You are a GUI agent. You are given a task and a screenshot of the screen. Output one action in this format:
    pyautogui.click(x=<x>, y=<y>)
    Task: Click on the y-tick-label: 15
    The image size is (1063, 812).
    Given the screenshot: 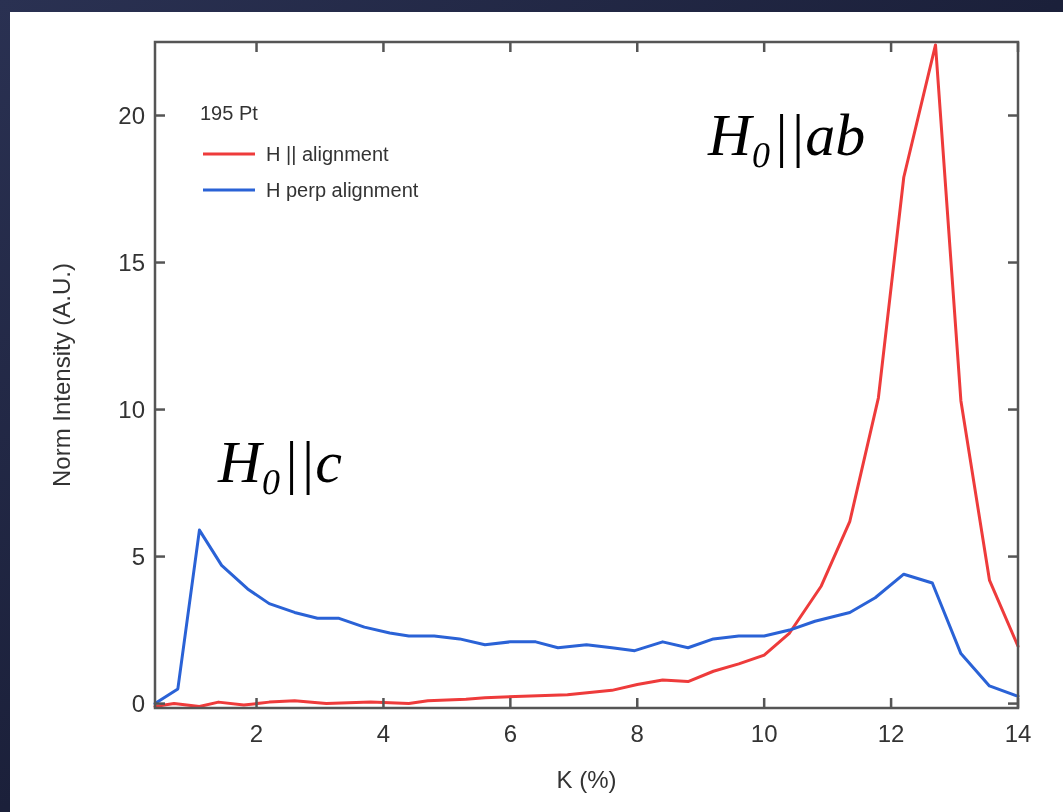 What is the action you would take?
    pyautogui.click(x=131, y=262)
    